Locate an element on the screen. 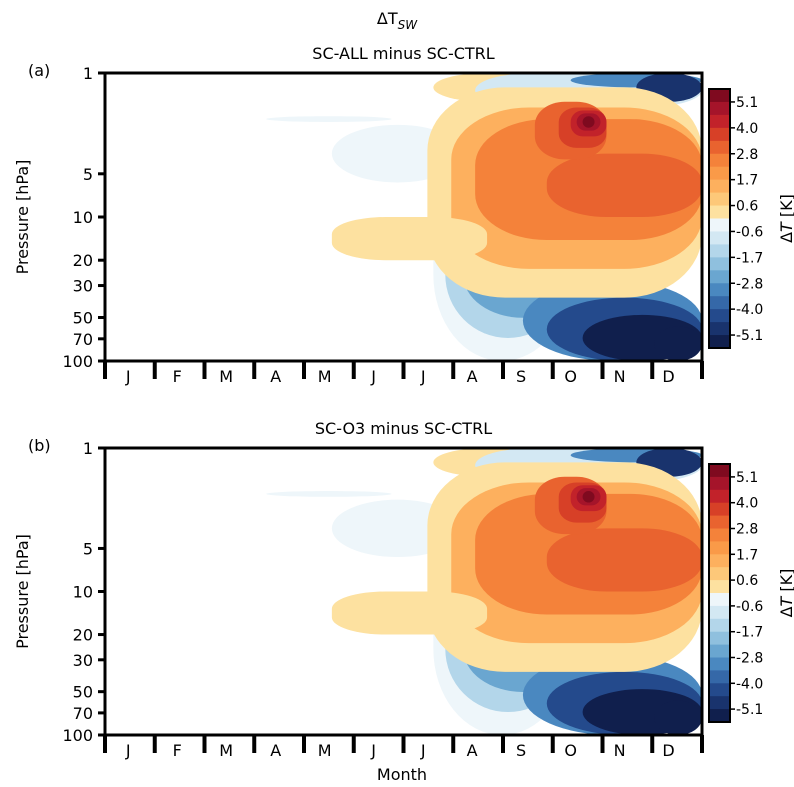  y-tick-label: 70 is located at coordinates (83, 339).